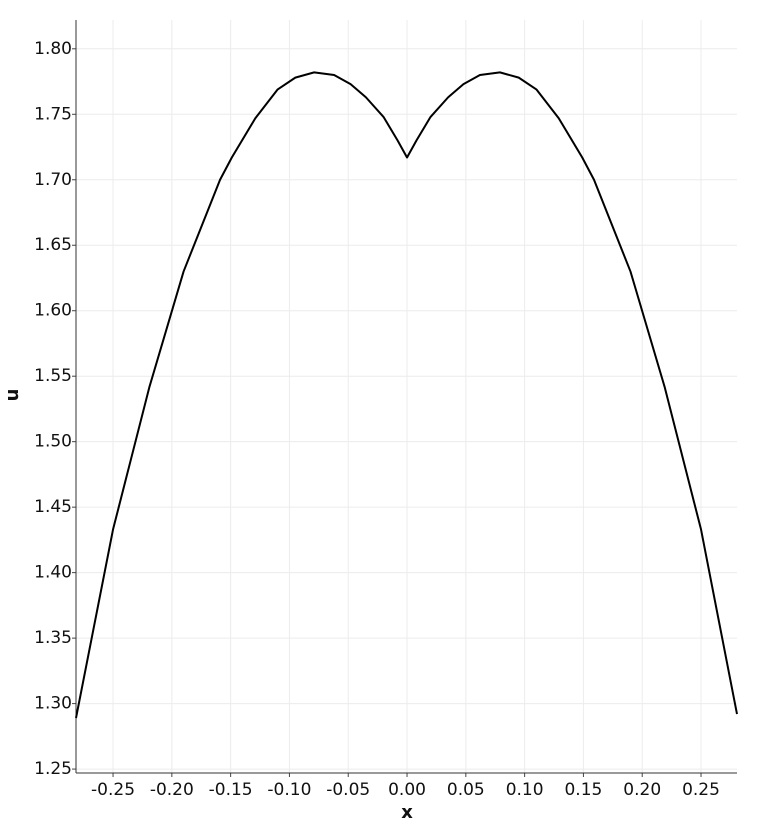  I want to click on y-axis-label: u, so click(12, 395).